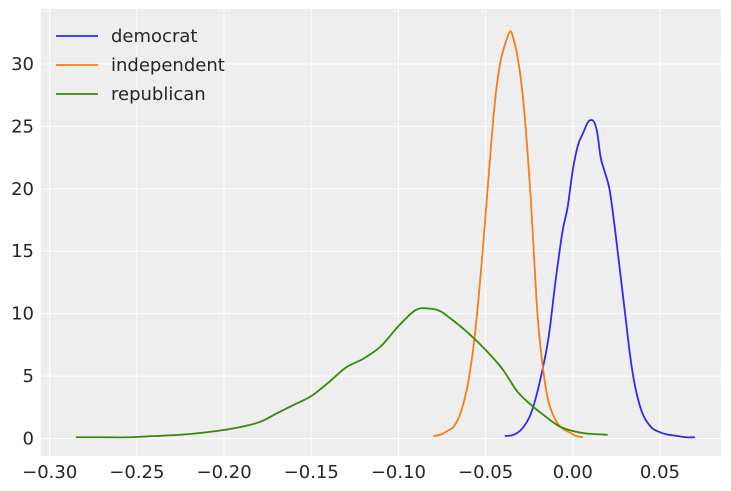 This screenshot has height=491, width=731. I want to click on y-tick-label: 25, so click(22, 126).